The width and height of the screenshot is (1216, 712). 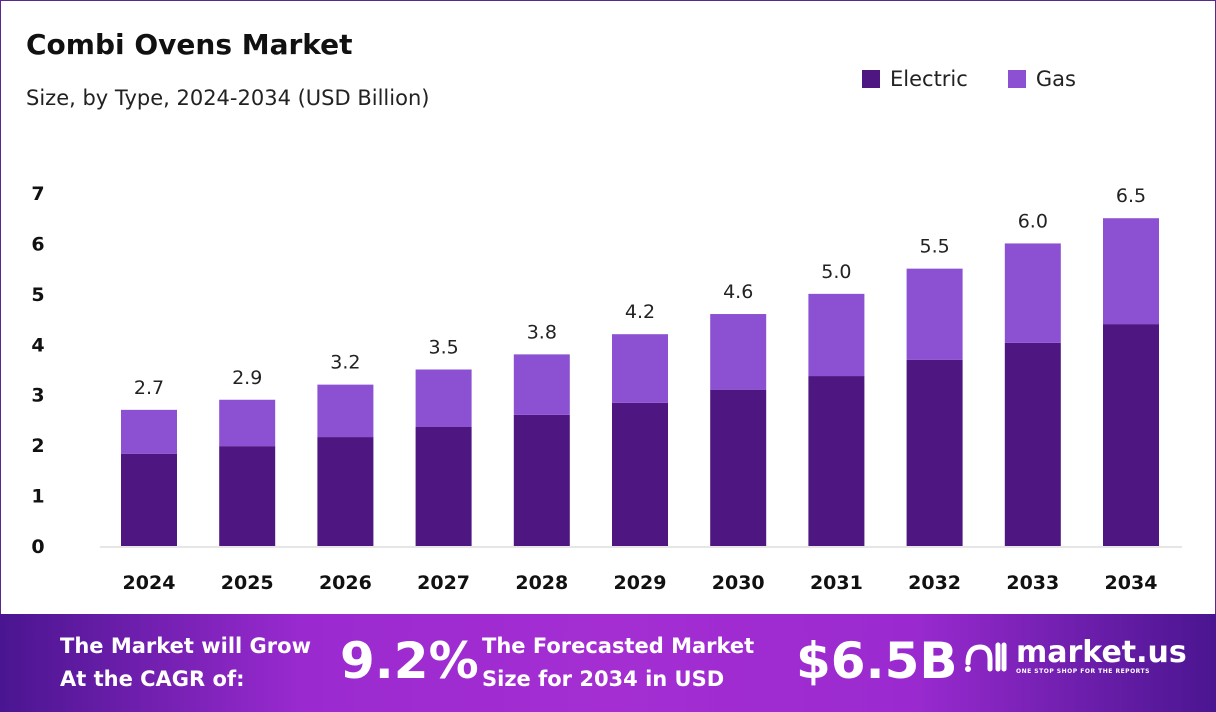 What do you see at coordinates (1055, 79) in the screenshot?
I see `legend-label-gas: Gas` at bounding box center [1055, 79].